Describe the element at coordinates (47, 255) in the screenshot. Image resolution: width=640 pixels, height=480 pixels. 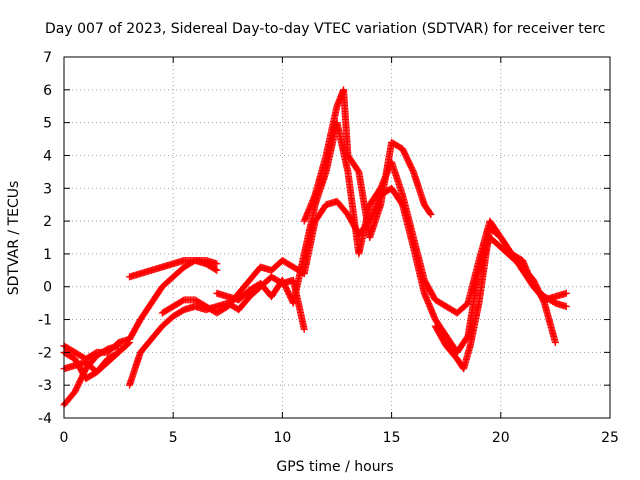
I see `y-tick-label: 1` at that location.